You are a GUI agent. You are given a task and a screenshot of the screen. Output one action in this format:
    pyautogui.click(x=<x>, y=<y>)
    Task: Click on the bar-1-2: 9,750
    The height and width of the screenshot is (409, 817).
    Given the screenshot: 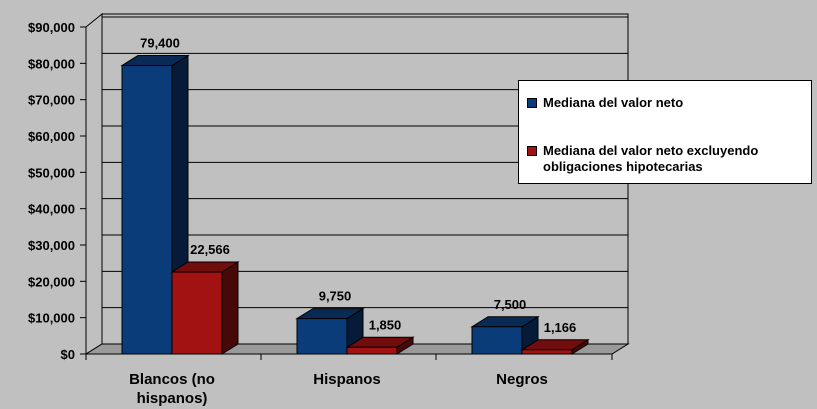 What is the action you would take?
    pyautogui.click(x=330, y=322)
    